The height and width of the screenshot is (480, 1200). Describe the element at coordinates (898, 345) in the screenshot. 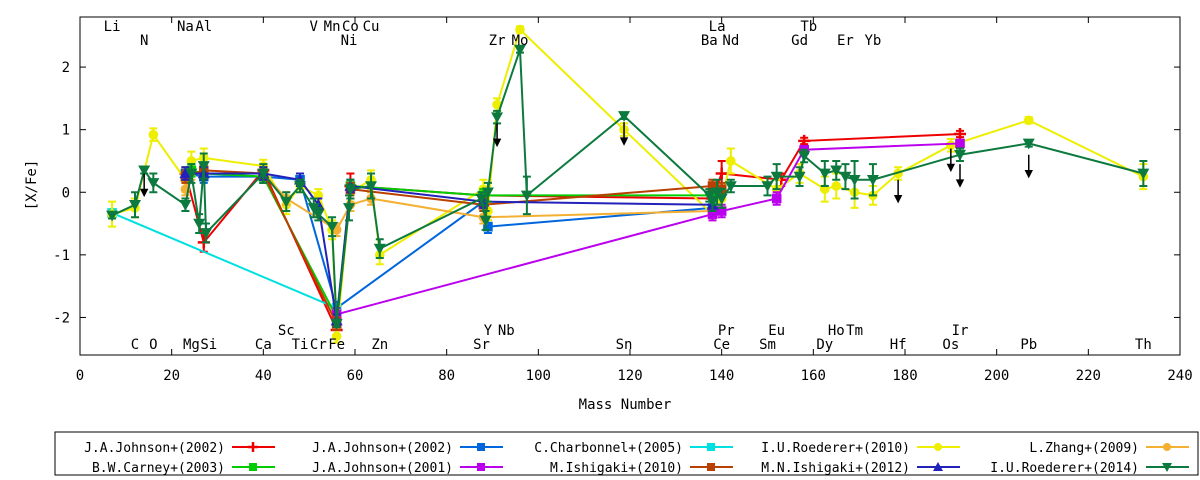

I see `element-label-bottom: Hf` at that location.